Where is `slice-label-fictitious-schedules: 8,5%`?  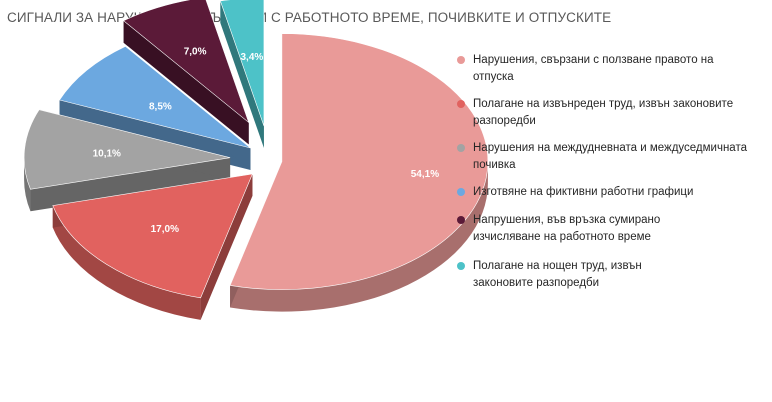
slice-label-fictitious-schedules: 8,5% is located at coordinates (160, 106).